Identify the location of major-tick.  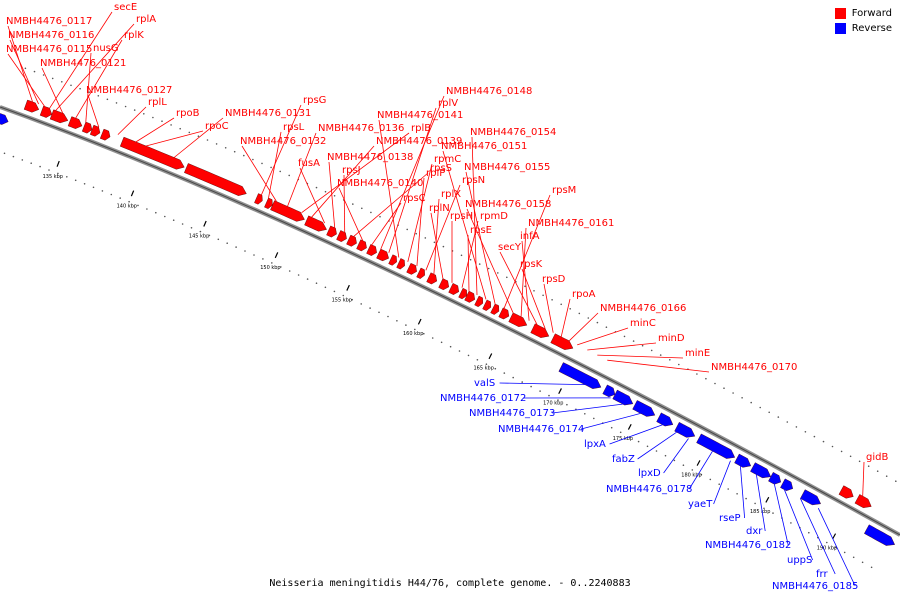
(132, 193).